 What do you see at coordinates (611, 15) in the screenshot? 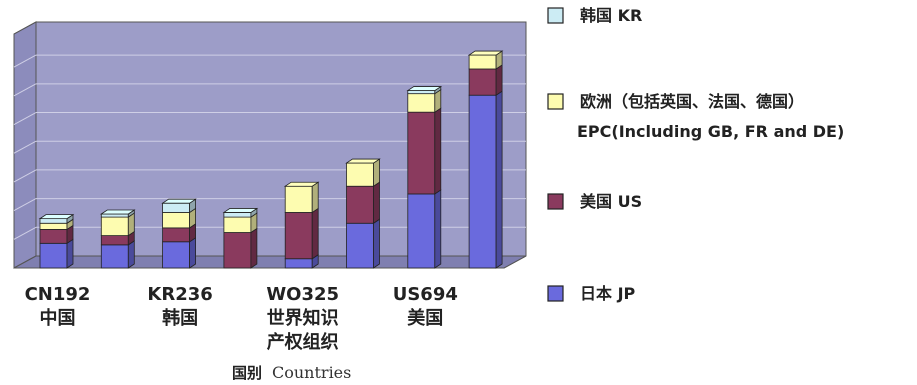
I see `legend-label: 韩国 KR` at bounding box center [611, 15].